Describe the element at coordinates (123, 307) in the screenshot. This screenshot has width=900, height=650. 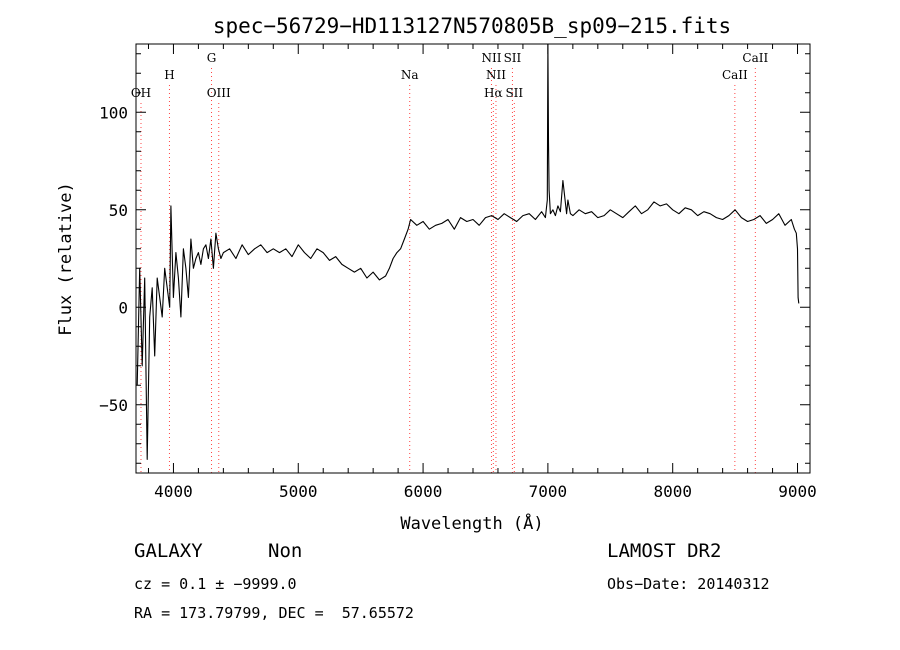
I see `y-tick-label: 0` at that location.